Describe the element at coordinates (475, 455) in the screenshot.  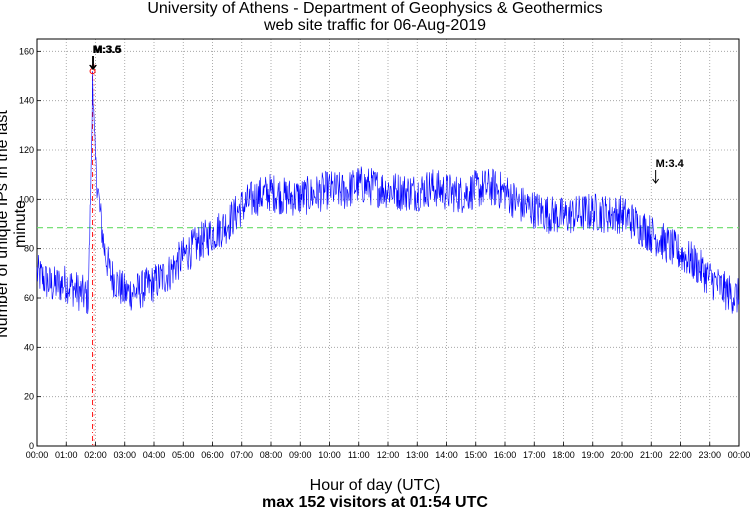
I see `x-tick-label: 15:00` at that location.